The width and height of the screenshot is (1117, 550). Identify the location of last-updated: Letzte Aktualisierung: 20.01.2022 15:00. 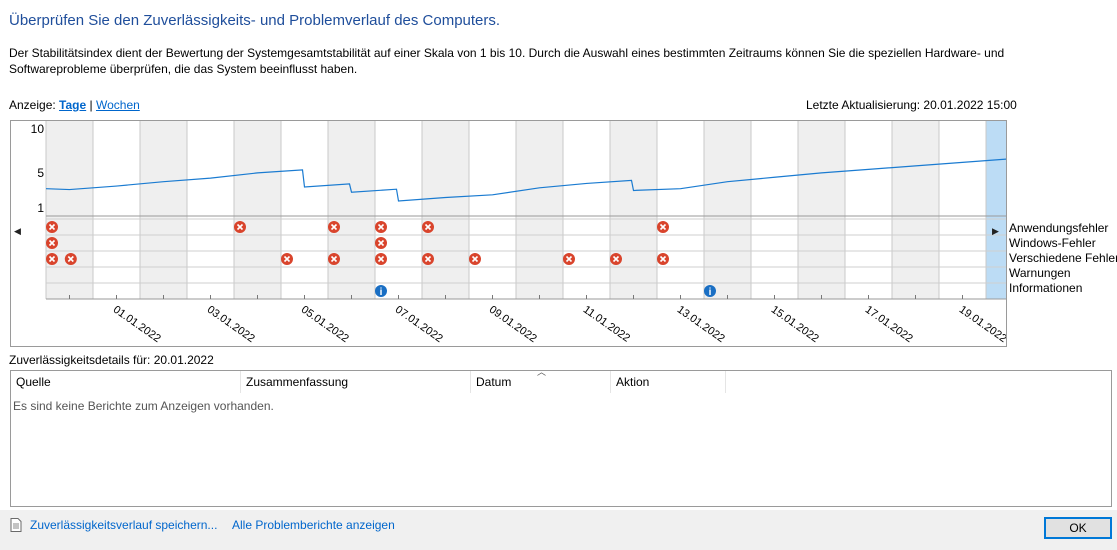
(911, 105).